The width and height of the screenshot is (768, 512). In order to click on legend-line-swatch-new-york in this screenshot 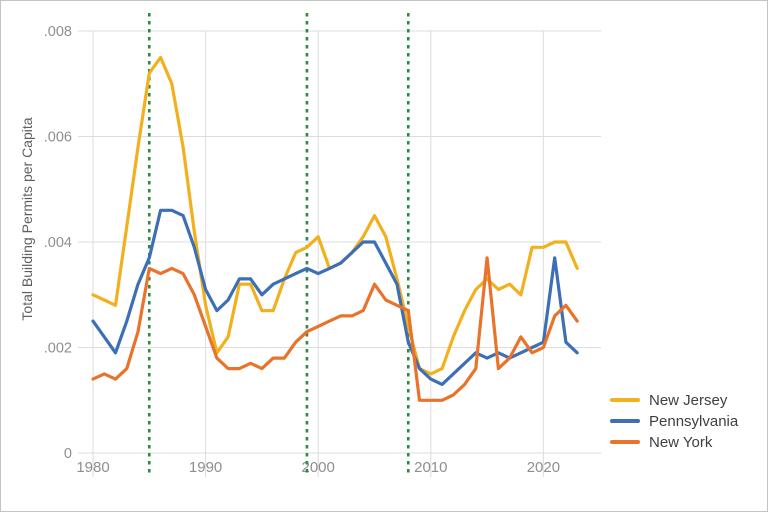, I will do `click(625, 442)`.